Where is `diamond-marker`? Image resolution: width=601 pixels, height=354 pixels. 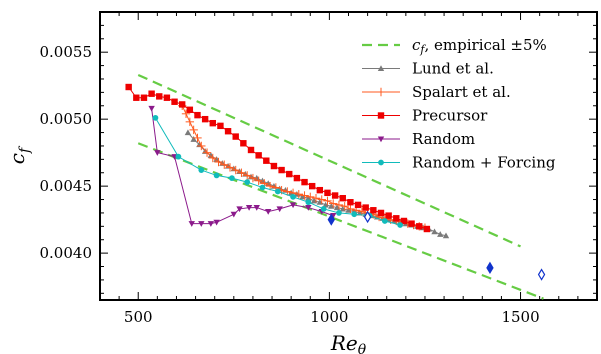
diamond-marker is located at coordinates (367, 217).